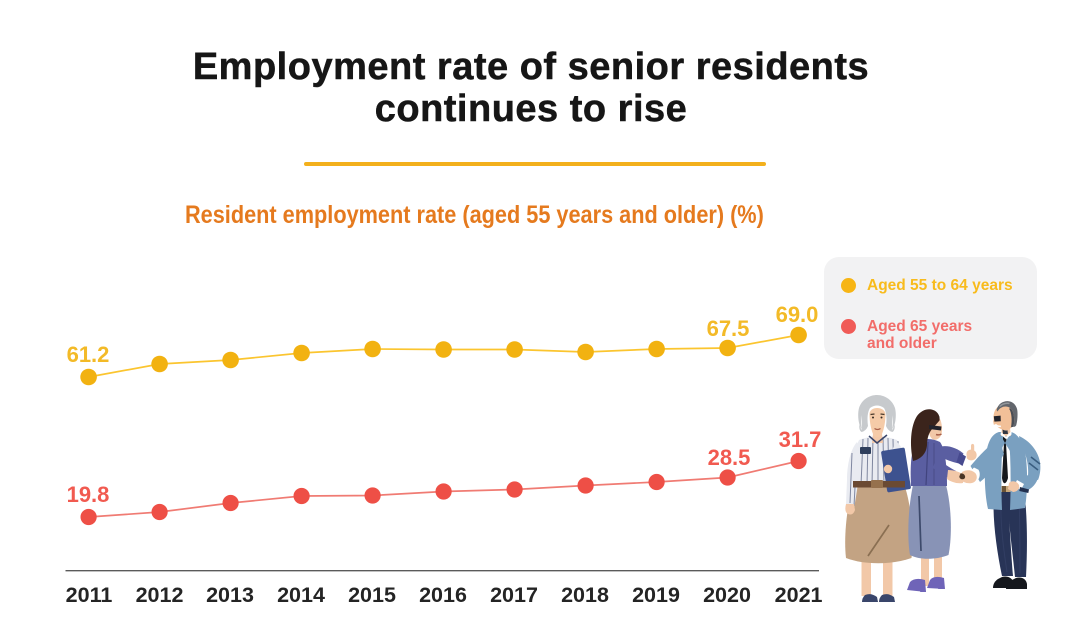 This screenshot has width=1077, height=626. What do you see at coordinates (656, 595) in the screenshot?
I see `svg-text: 2019` at bounding box center [656, 595].